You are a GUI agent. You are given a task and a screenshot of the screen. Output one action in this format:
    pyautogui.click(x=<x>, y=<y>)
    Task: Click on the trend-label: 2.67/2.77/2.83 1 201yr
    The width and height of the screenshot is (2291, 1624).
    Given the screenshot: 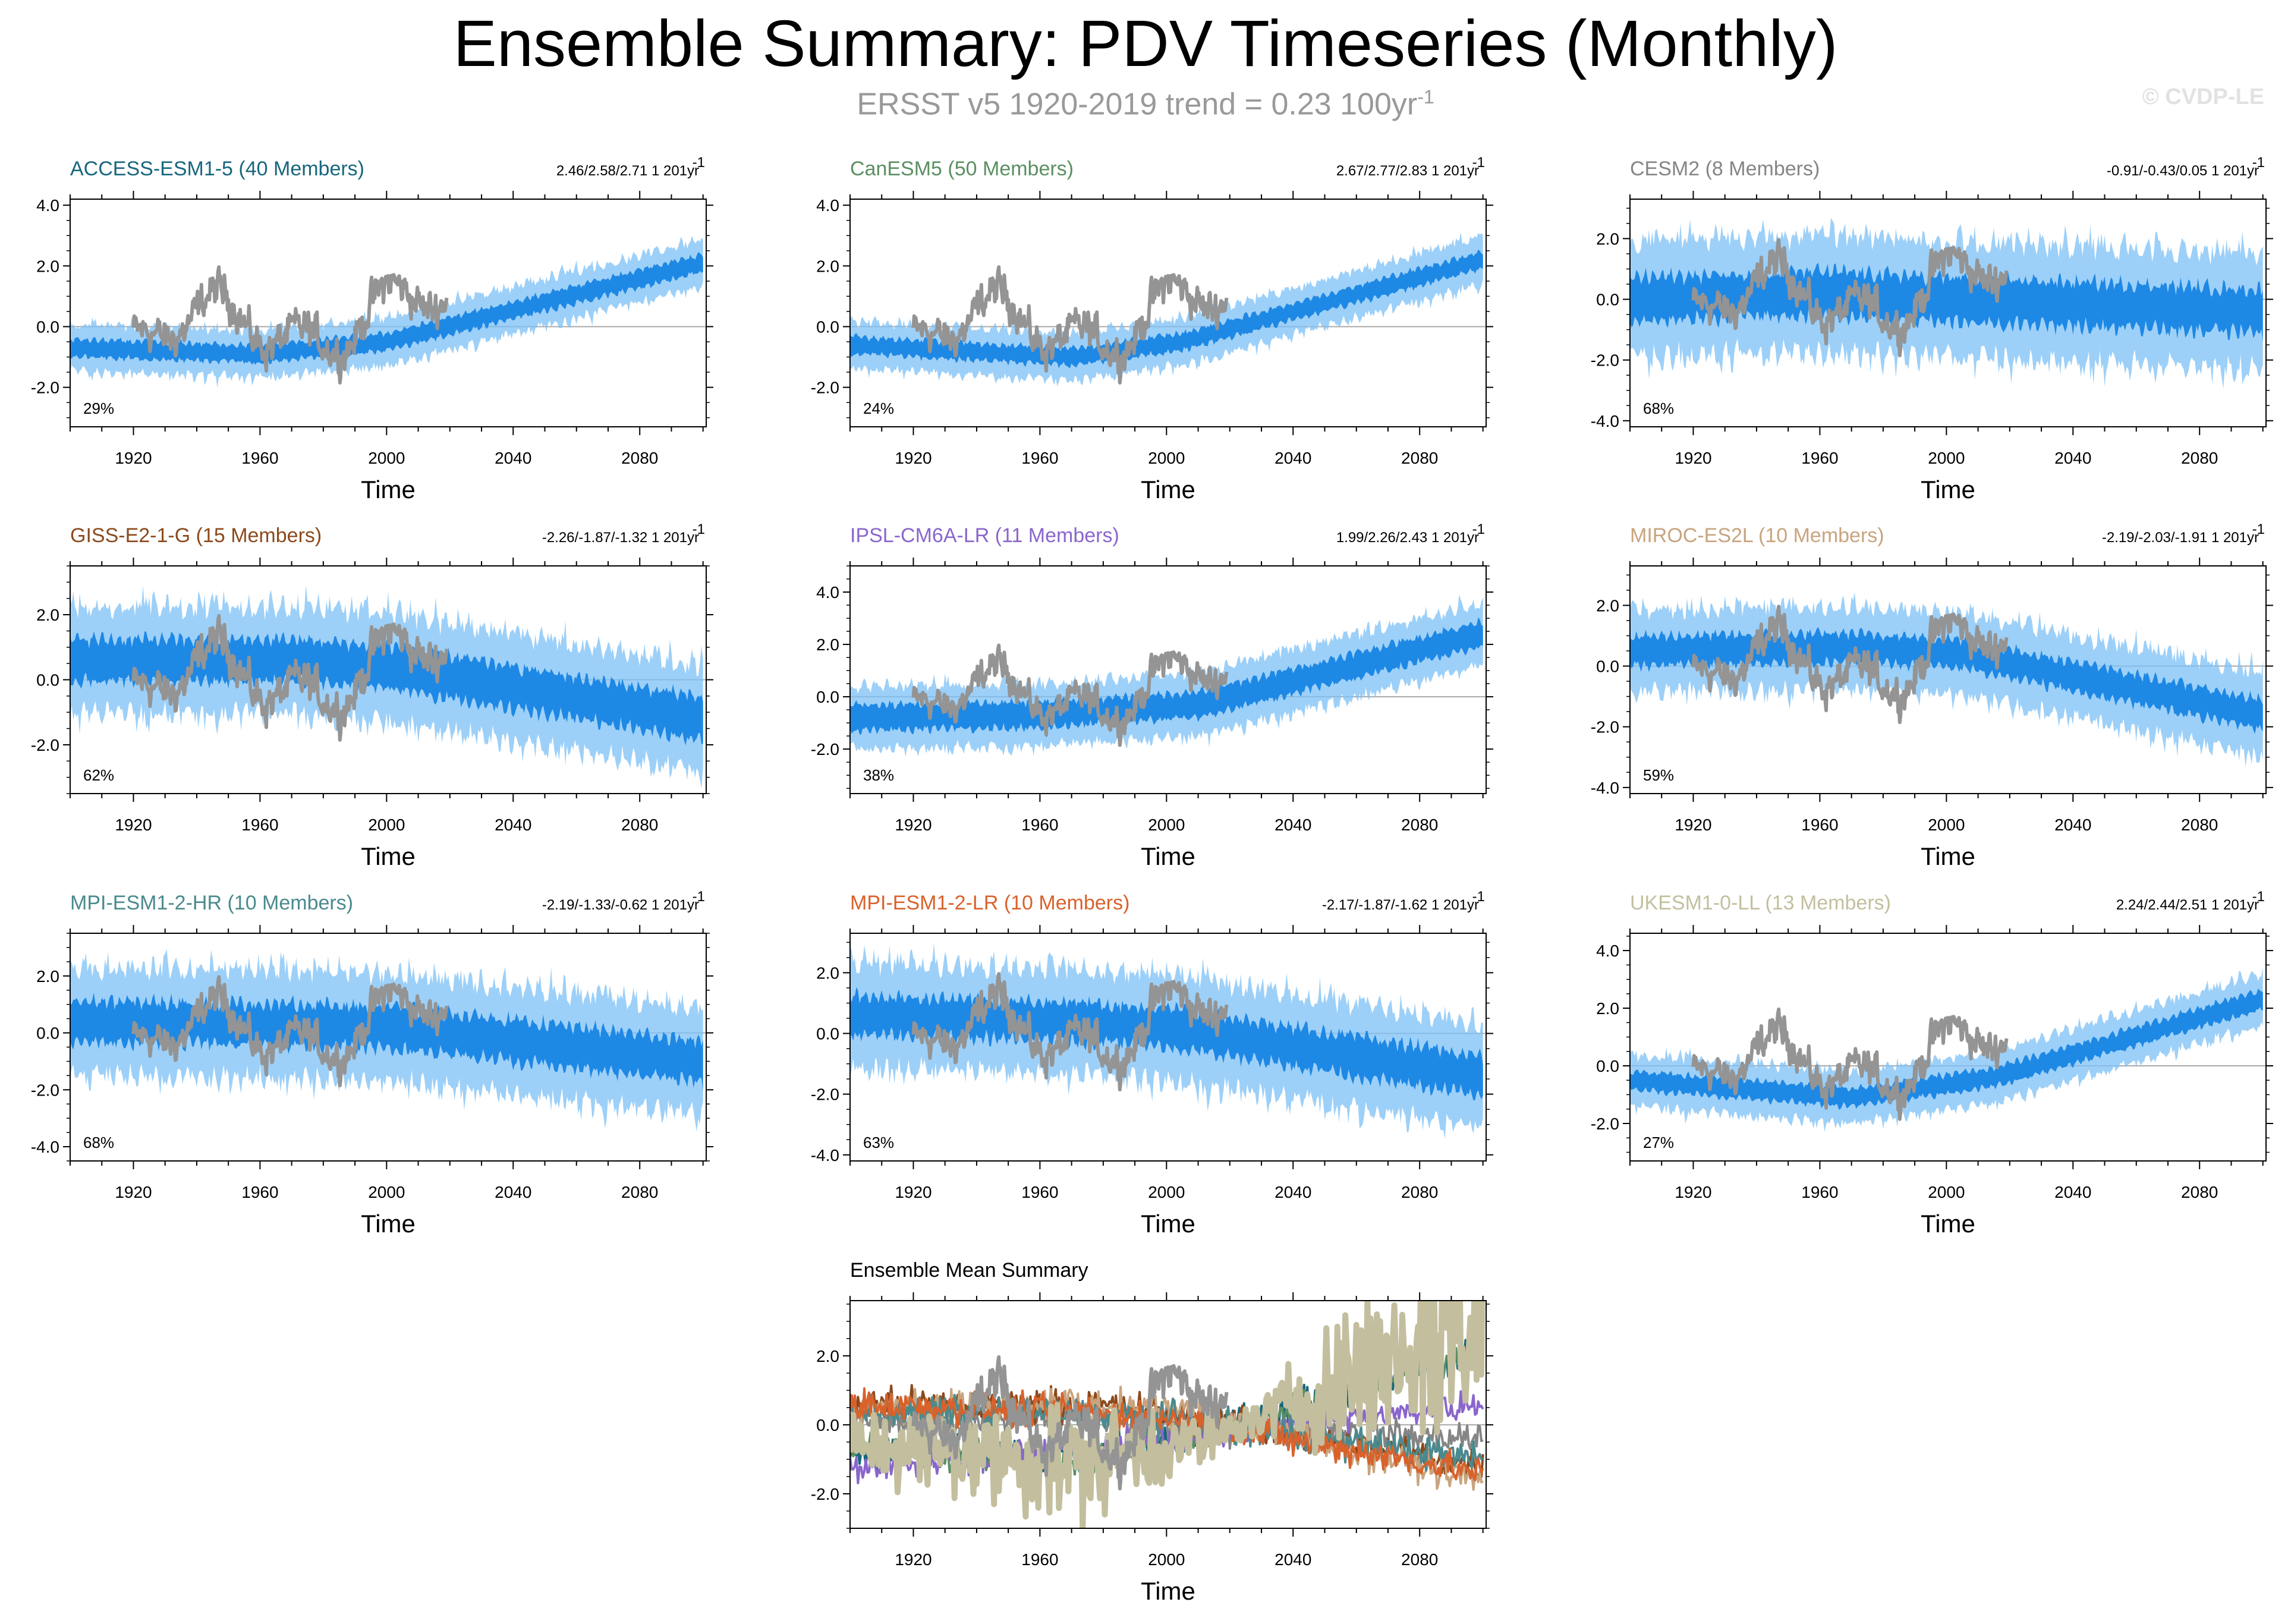 What is the action you would take?
    pyautogui.click(x=1408, y=171)
    